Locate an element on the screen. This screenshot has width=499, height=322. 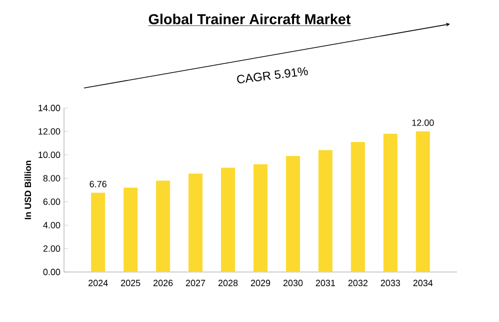
x-tick-label: 2024 is located at coordinates (98, 283).